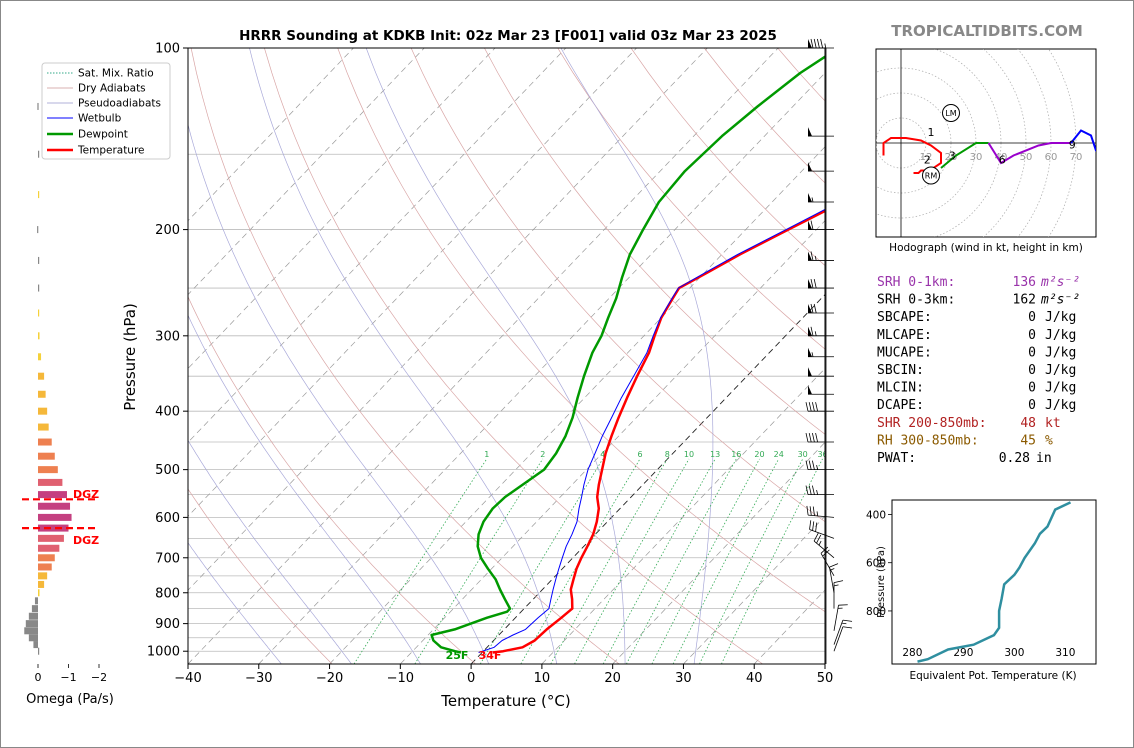 The width and height of the screenshot is (1134, 748). What do you see at coordinates (86, 540) in the screenshot?
I see `dgz-label-bottom: DGZ` at bounding box center [86, 540].